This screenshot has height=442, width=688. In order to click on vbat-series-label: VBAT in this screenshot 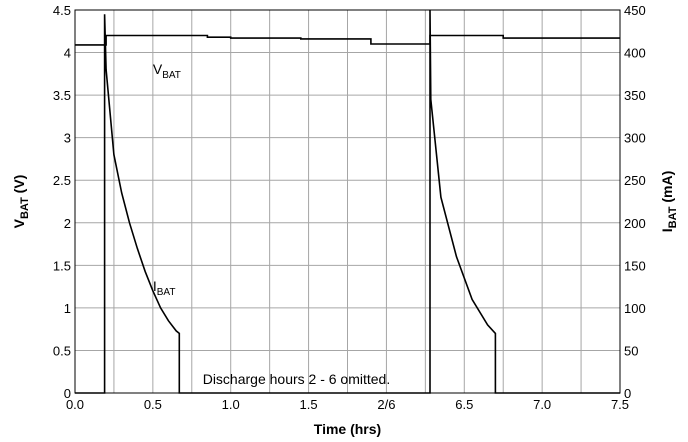, I will do `click(167, 71)`.